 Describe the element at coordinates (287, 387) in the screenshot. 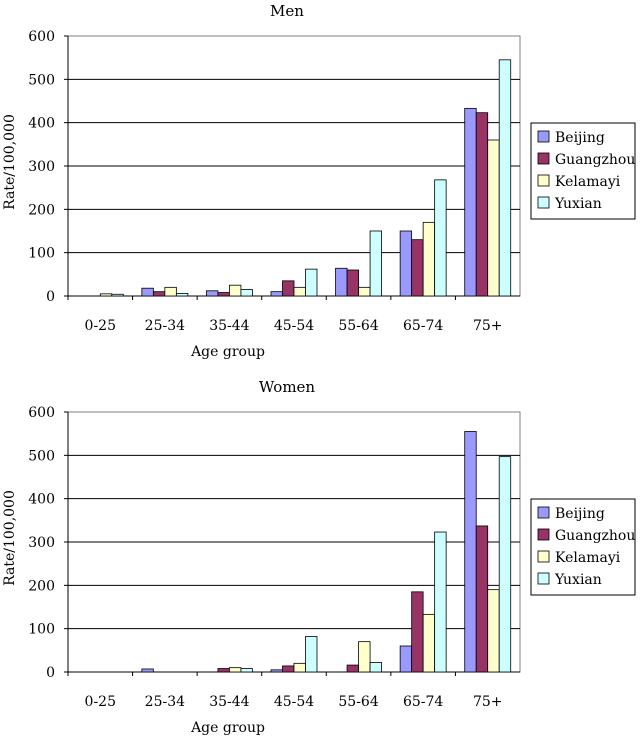

I see `chart-title: Women` at that location.